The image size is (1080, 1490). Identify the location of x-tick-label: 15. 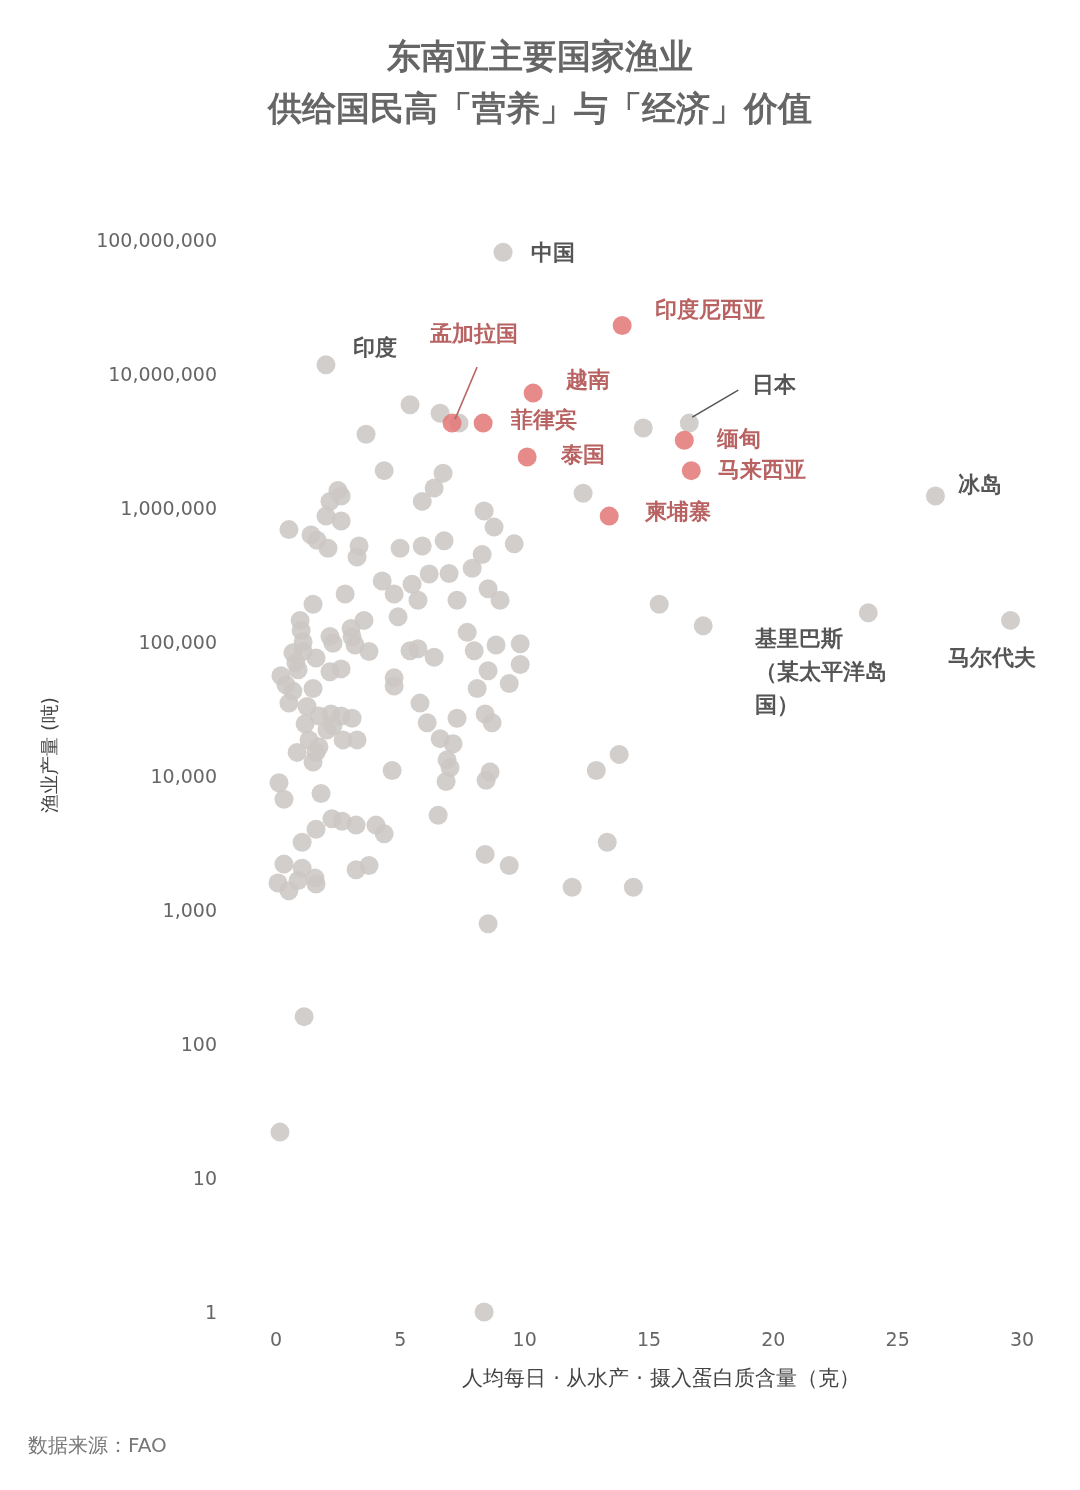
(649, 1339).